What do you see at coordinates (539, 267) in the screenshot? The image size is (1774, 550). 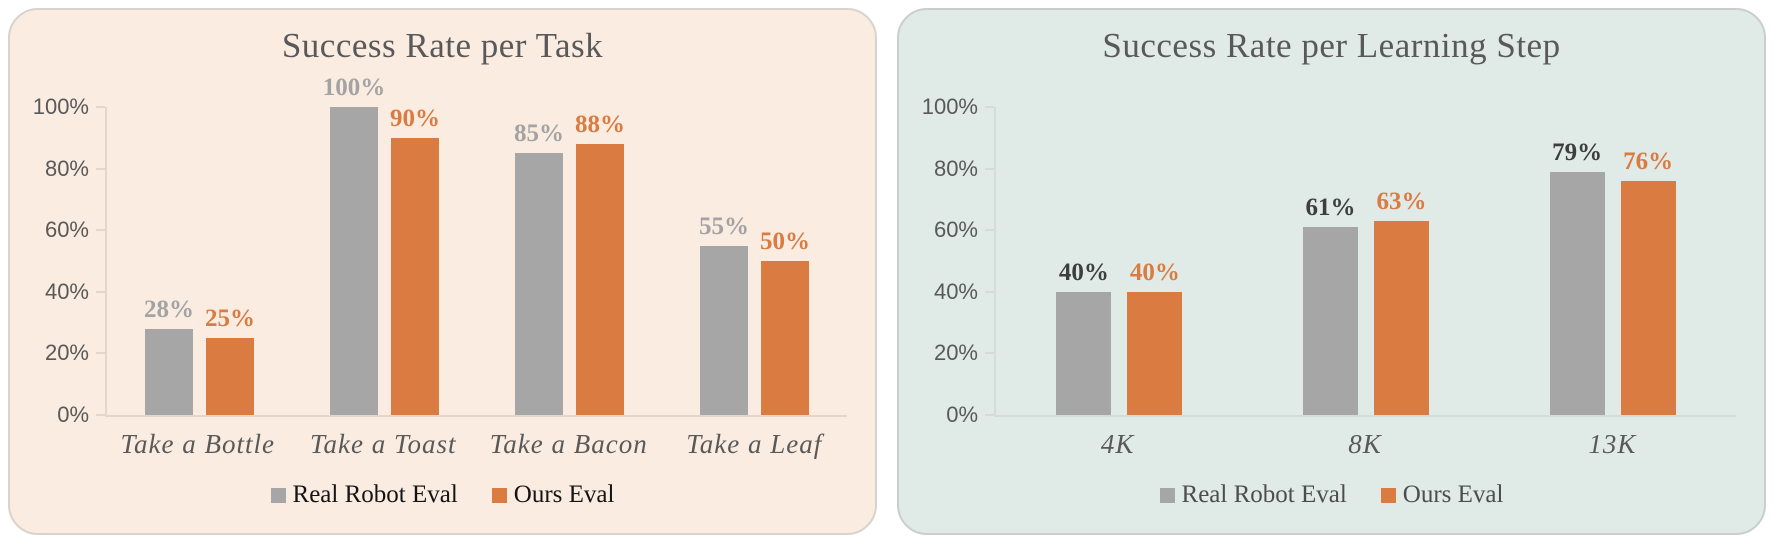 I see `bar-real-robot-eval: 85%` at bounding box center [539, 267].